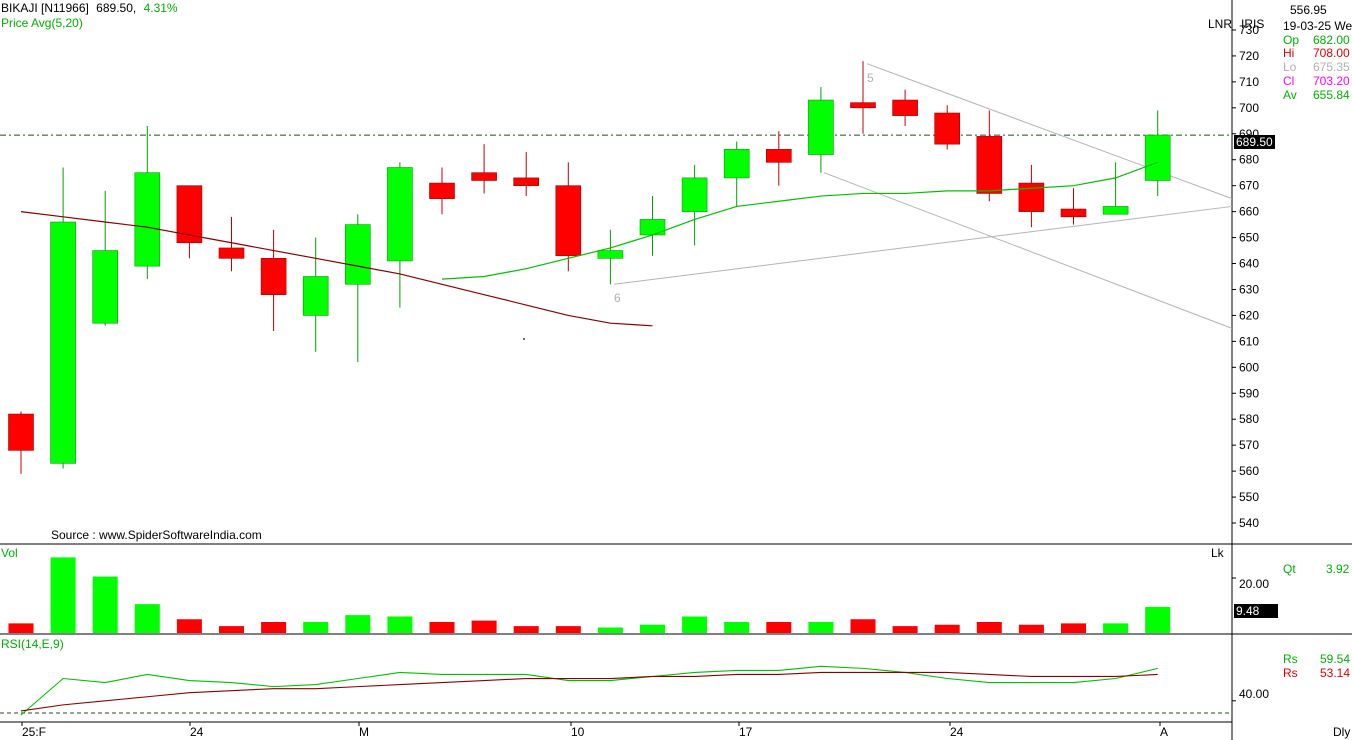 The height and width of the screenshot is (740, 1352). Describe the element at coordinates (1217, 553) in the screenshot. I see `volume-unit: Lk` at that location.